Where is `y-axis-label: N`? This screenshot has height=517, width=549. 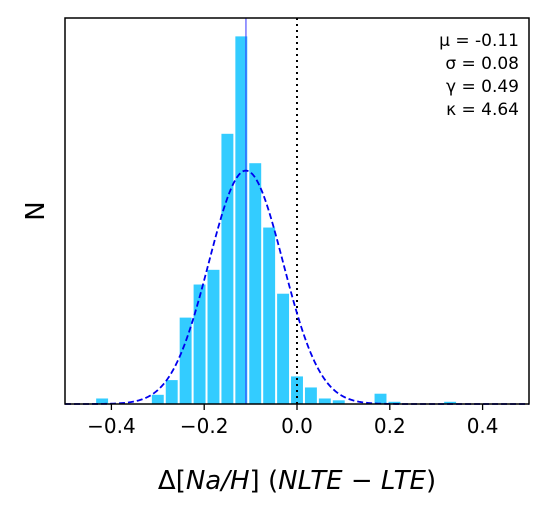 y-axis-label: N is located at coordinates (36, 210).